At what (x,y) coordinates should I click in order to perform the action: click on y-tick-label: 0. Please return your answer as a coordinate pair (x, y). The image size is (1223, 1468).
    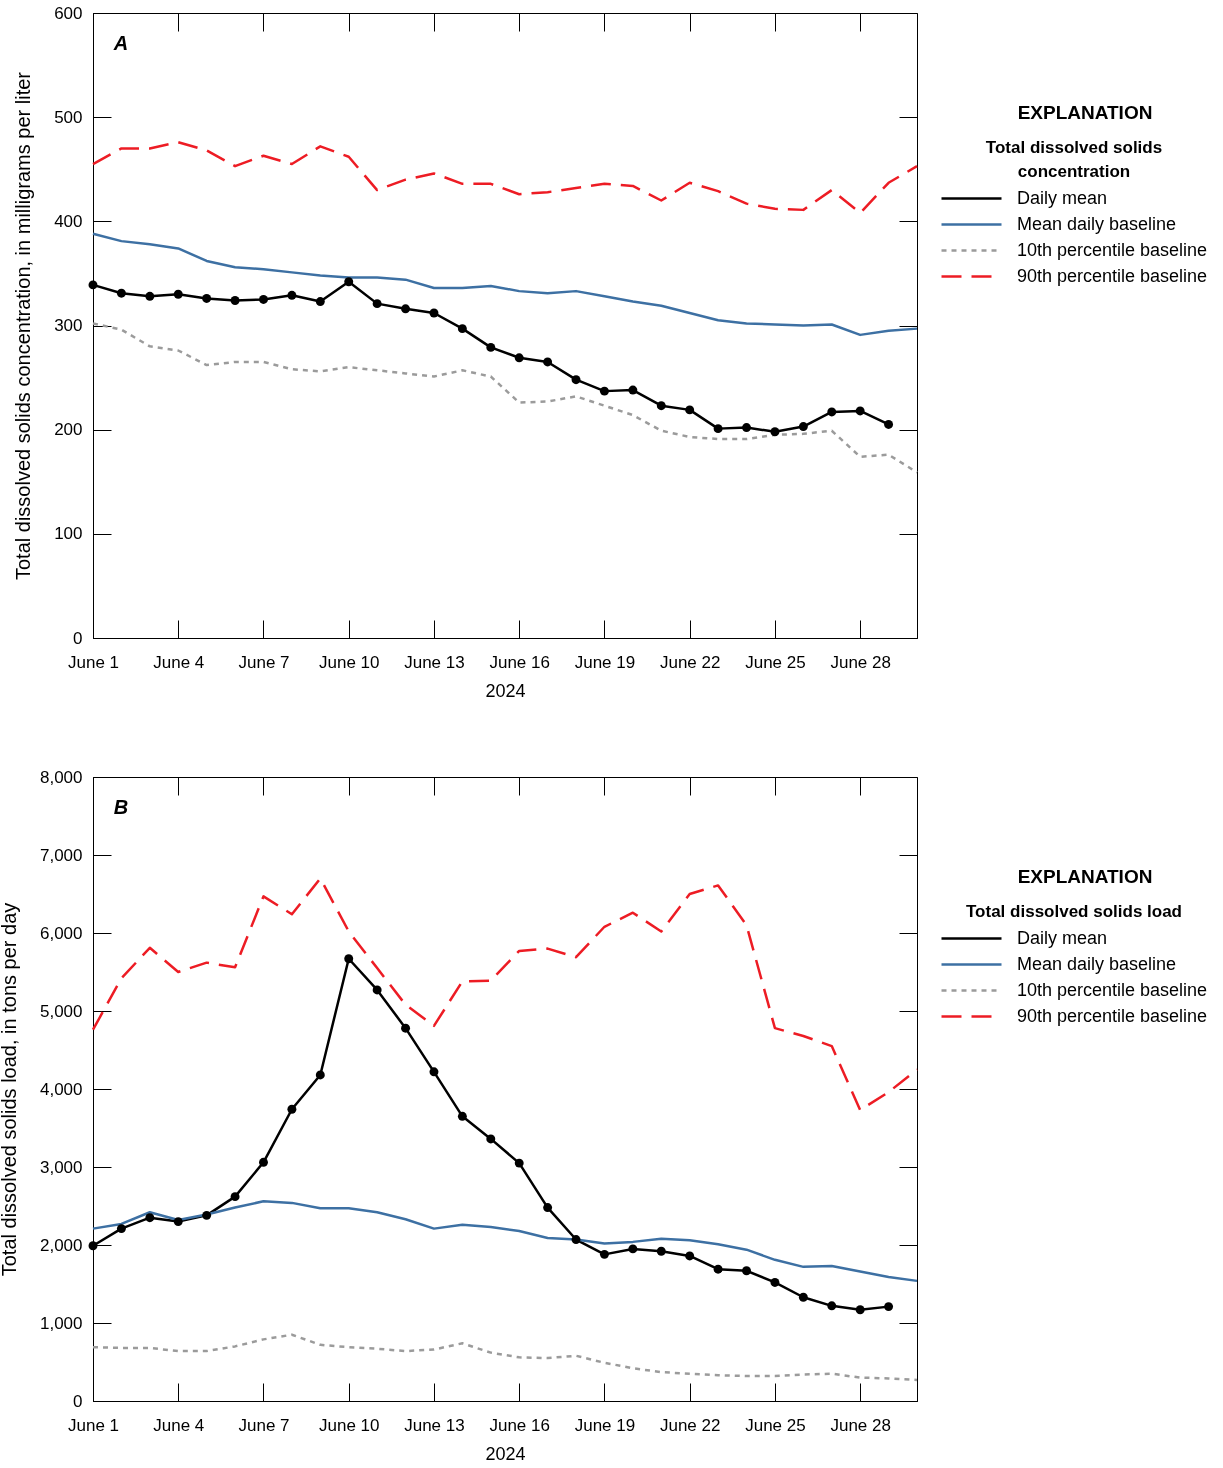
    Looking at the image, I should click on (78, 638).